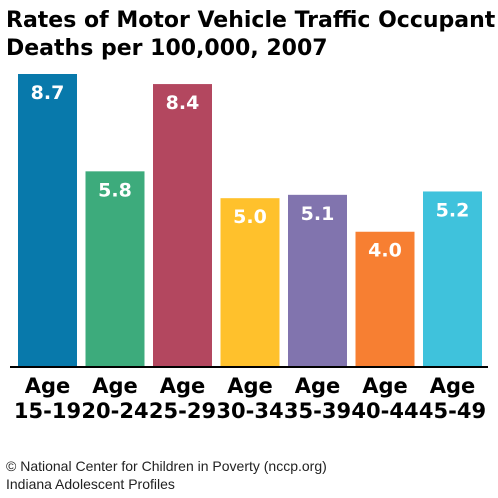 The height and width of the screenshot is (498, 498). What do you see at coordinates (384, 411) in the screenshot?
I see `x-tick-label-5-line-2: 40-44` at bounding box center [384, 411].